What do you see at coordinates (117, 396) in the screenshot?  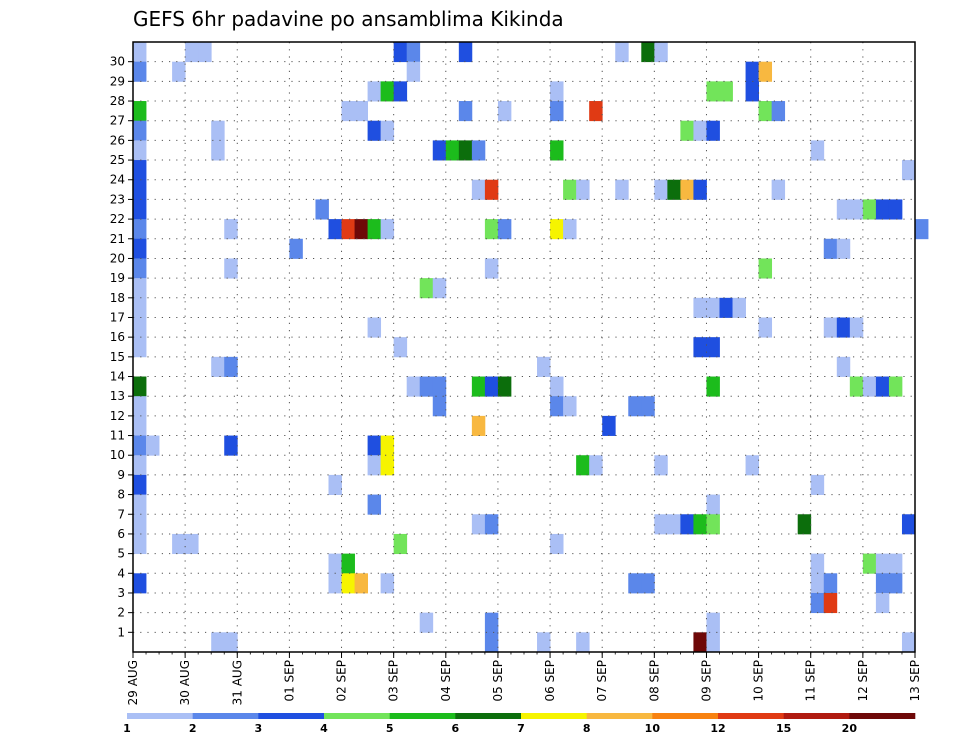 I see `y-tick-label: 13` at bounding box center [117, 396].